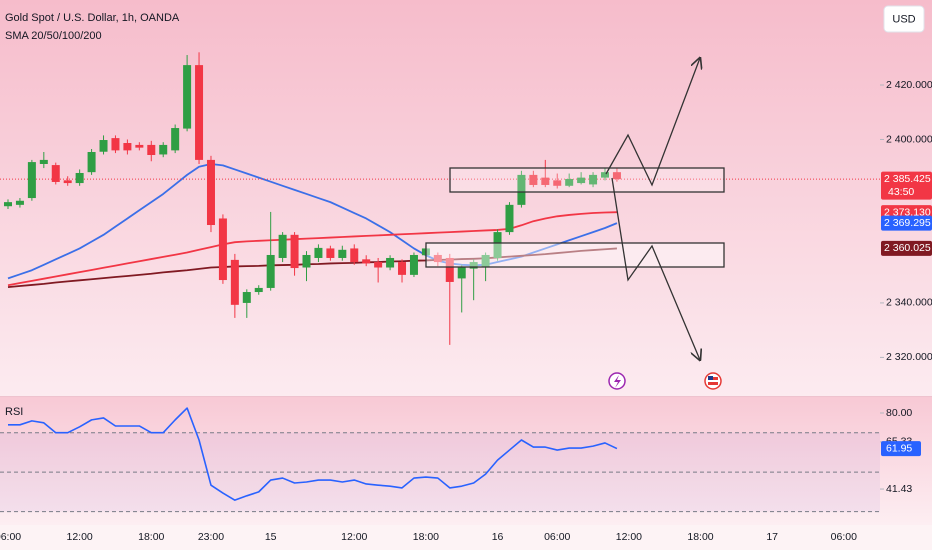 The image size is (932, 550). I want to click on countdown: 43:50, so click(901, 192).